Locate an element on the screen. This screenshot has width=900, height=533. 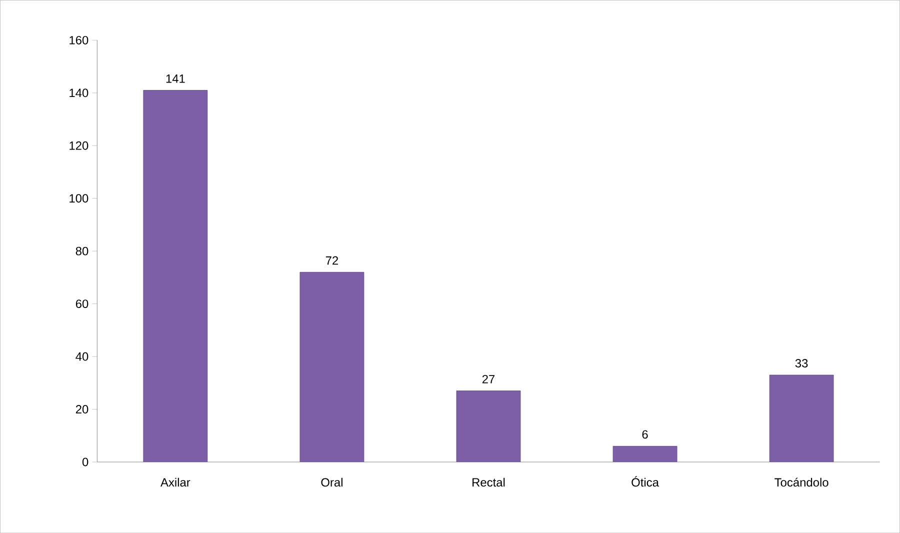
x-tick-label: Oral is located at coordinates (331, 482).